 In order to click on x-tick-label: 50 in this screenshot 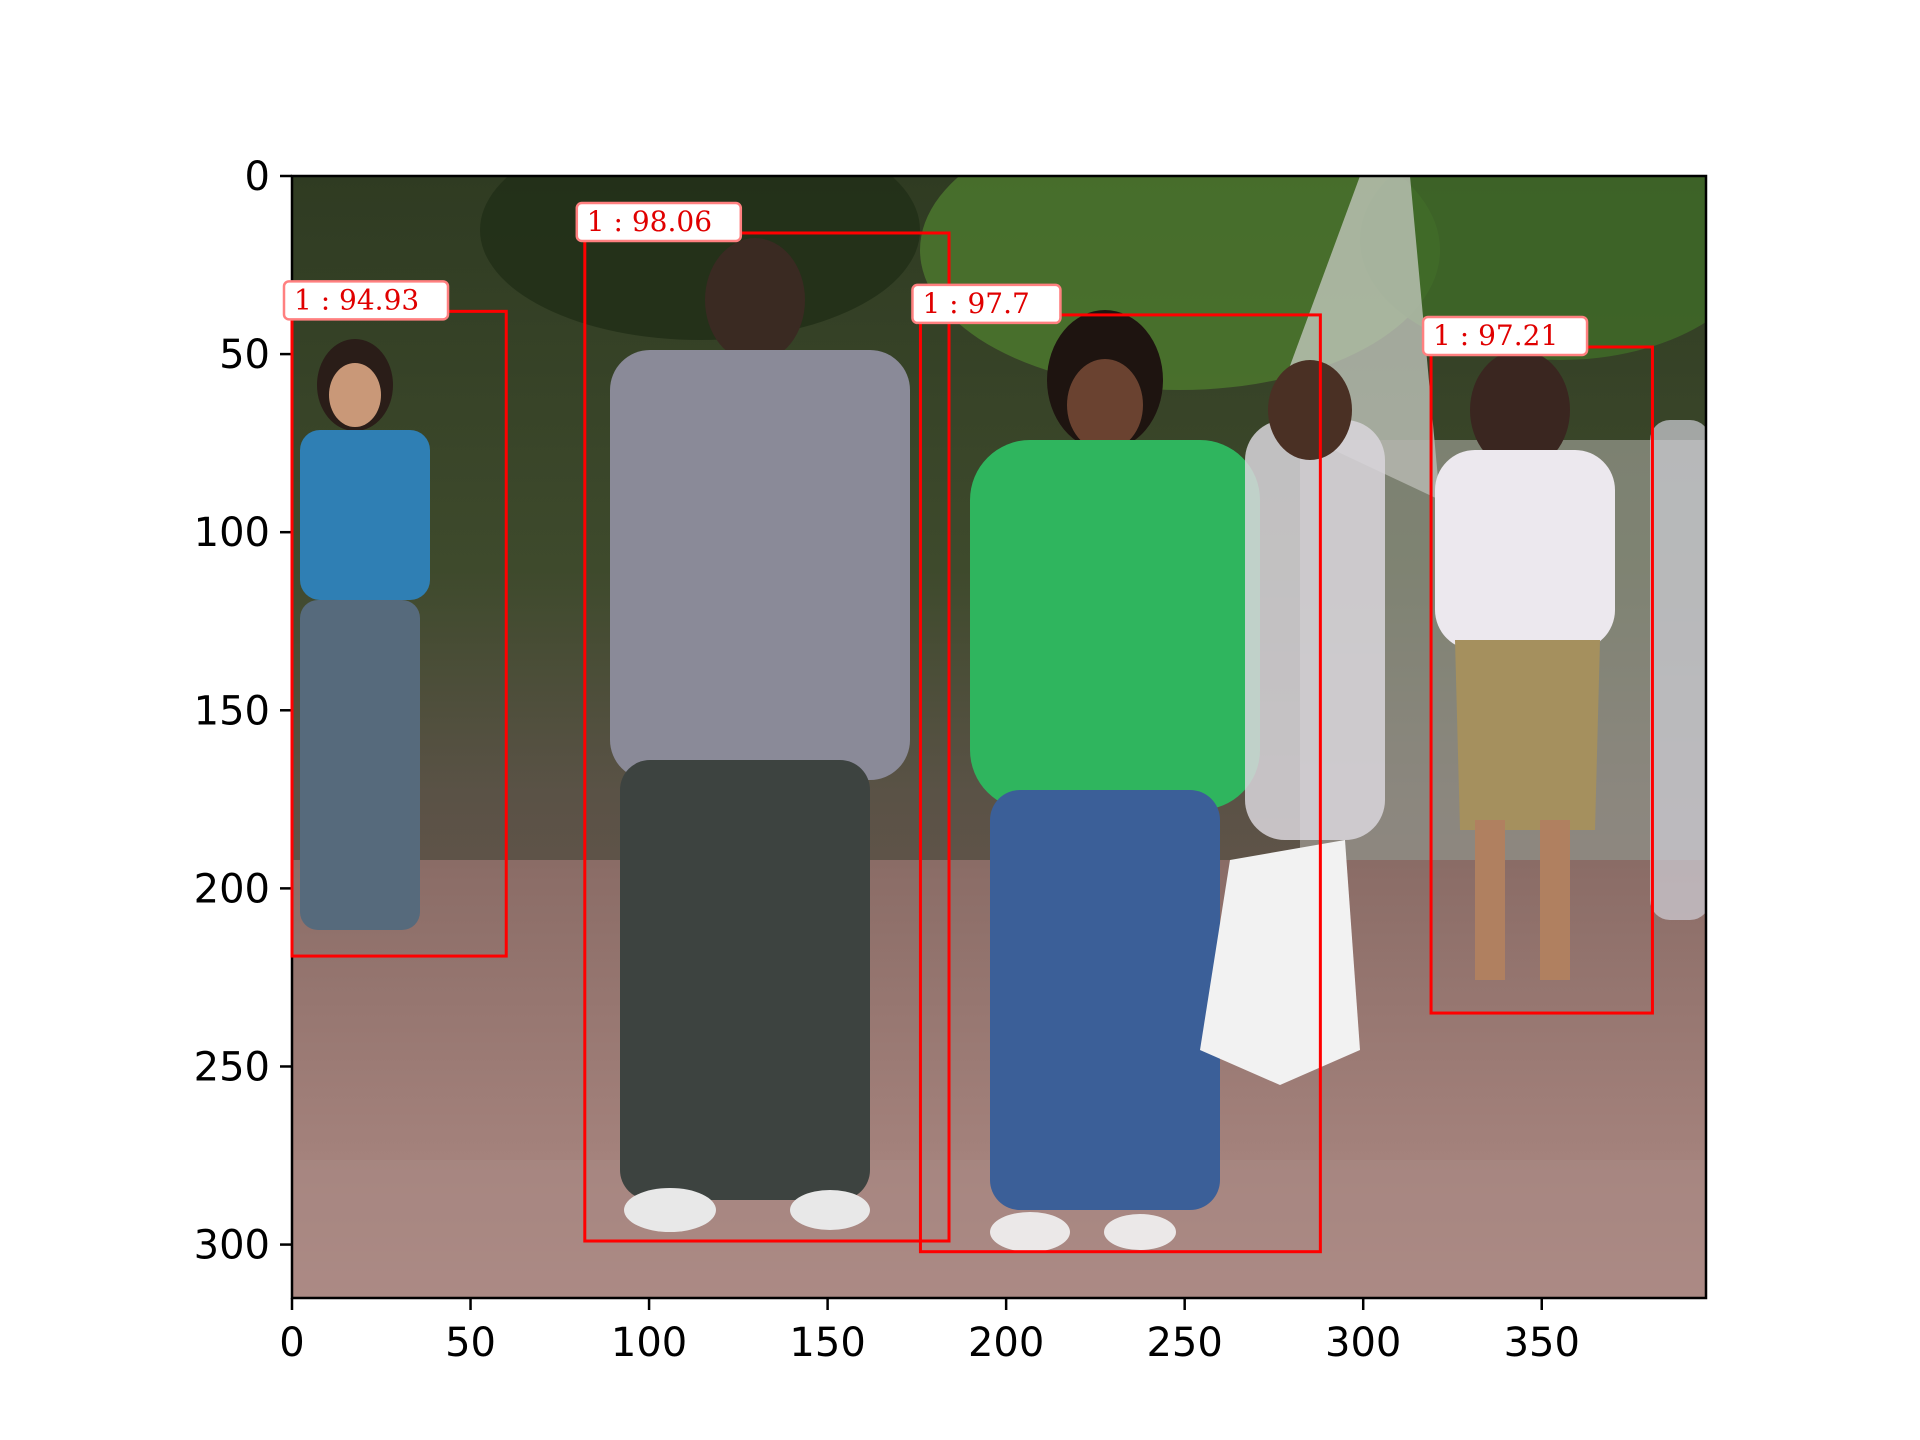, I will do `click(470, 1343)`.